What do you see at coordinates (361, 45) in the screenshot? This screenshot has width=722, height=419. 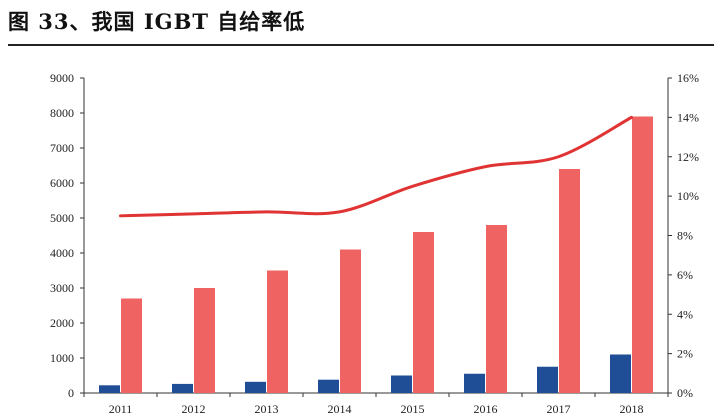 I see `title-rule` at bounding box center [361, 45].